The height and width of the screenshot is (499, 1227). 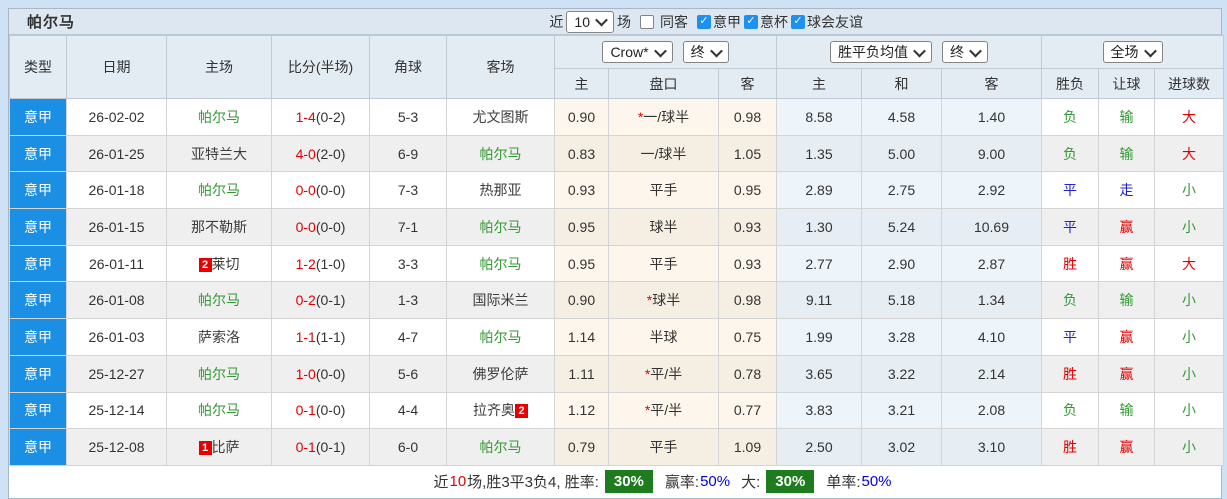 What do you see at coordinates (766, 22) in the screenshot?
I see `checkbox-italy-cup: 意杯` at bounding box center [766, 22].